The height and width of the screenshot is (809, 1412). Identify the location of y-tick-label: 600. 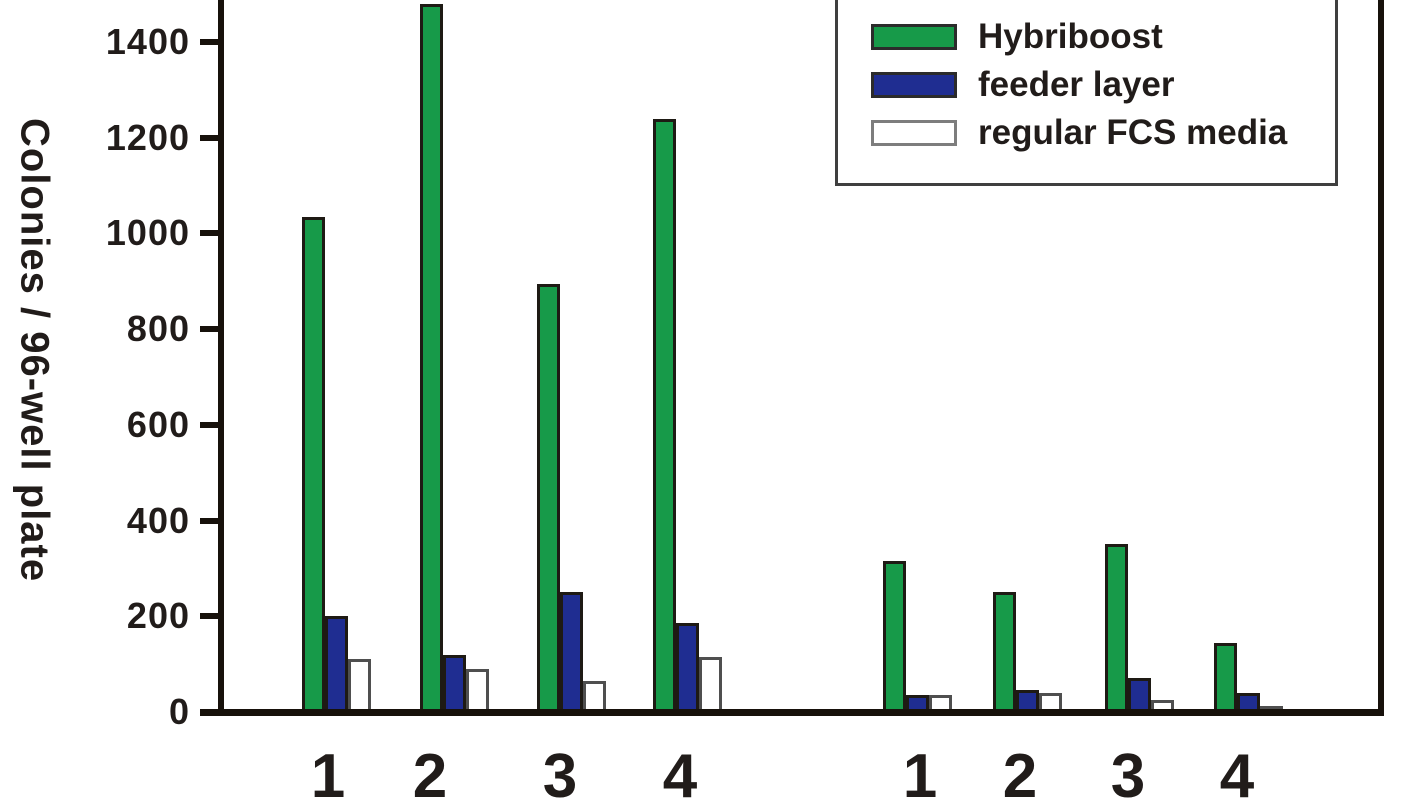
(158, 424).